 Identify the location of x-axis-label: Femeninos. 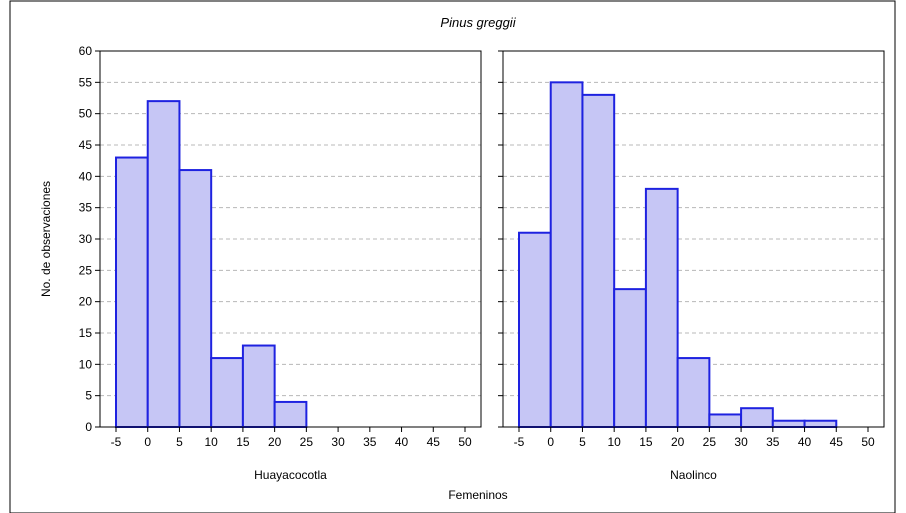
(477, 495).